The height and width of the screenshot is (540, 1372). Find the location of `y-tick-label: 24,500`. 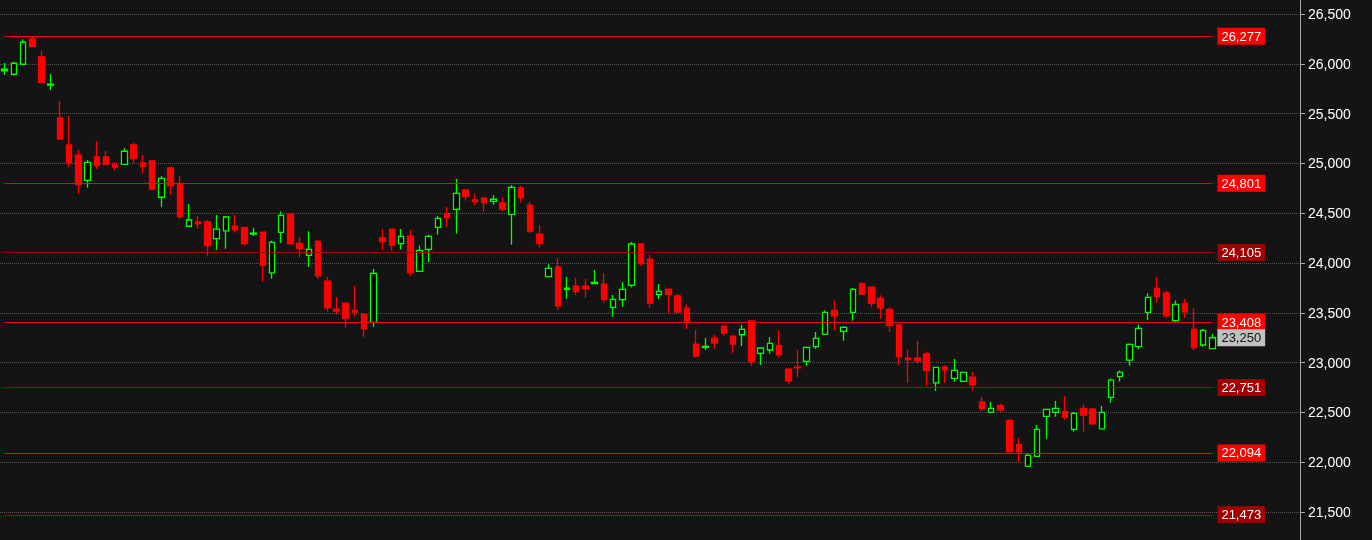

y-tick-label: 24,500 is located at coordinates (1330, 213).